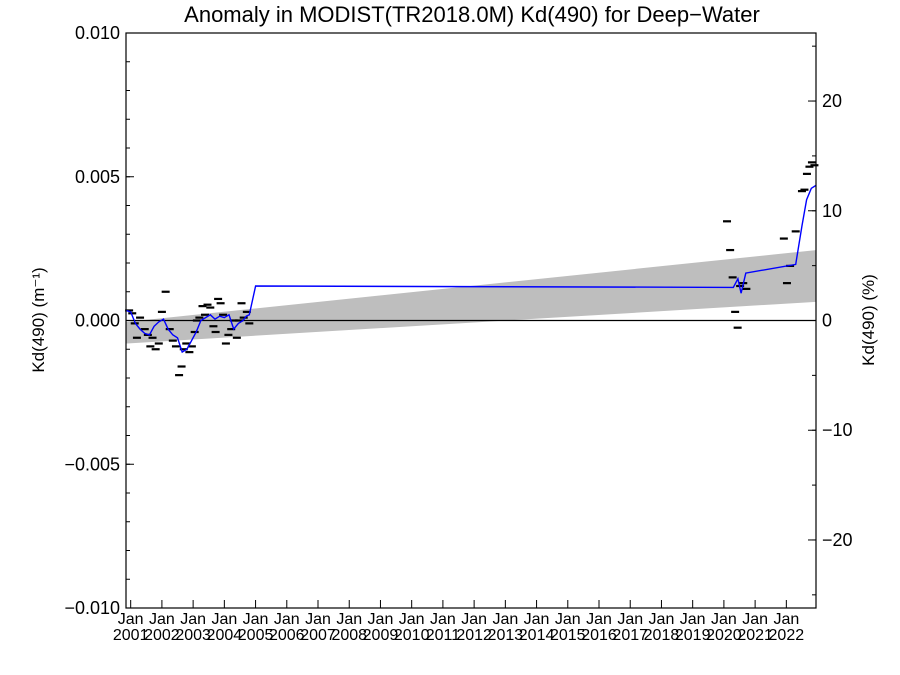  Describe the element at coordinates (506, 635) in the screenshot. I see `x-tick-label-year: 2013` at that location.